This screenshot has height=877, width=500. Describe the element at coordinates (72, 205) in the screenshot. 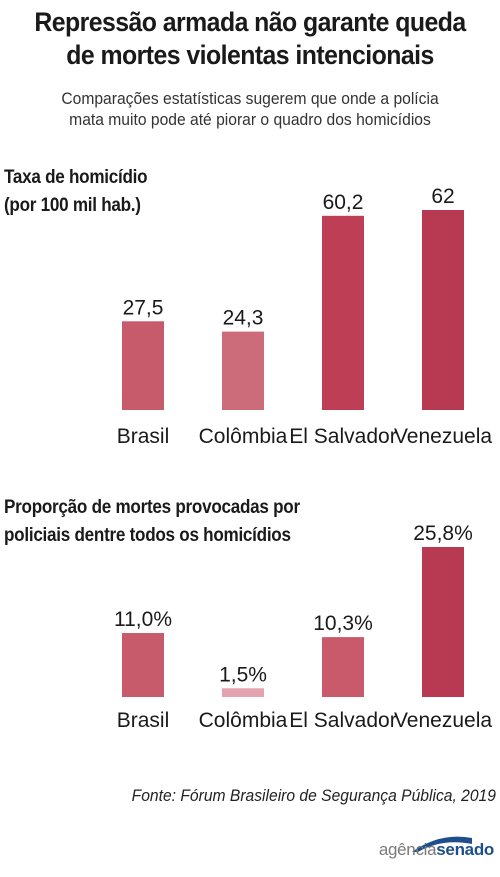

I see `chart1-title-line-2: (por 100 mil hab.)` at that location.